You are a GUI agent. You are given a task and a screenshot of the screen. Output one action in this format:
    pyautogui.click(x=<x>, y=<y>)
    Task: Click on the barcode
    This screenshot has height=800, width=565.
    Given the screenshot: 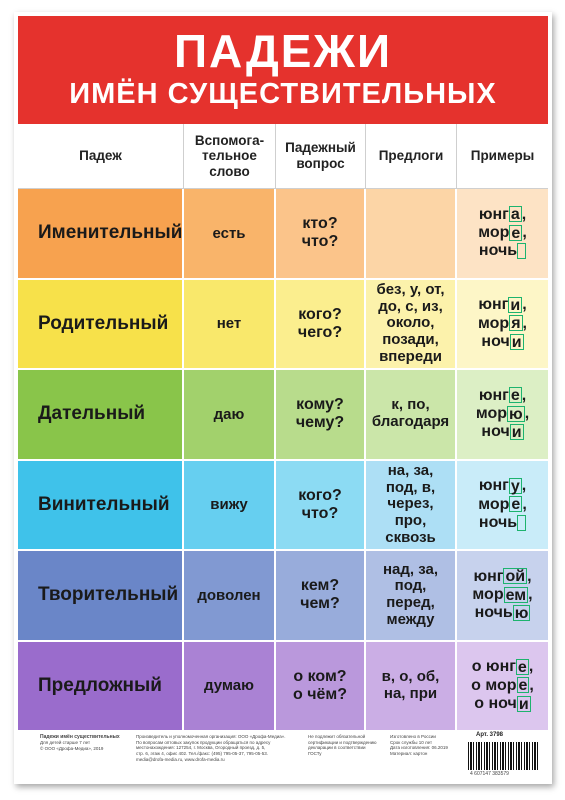 What is the action you would take?
    pyautogui.click(x=503, y=756)
    